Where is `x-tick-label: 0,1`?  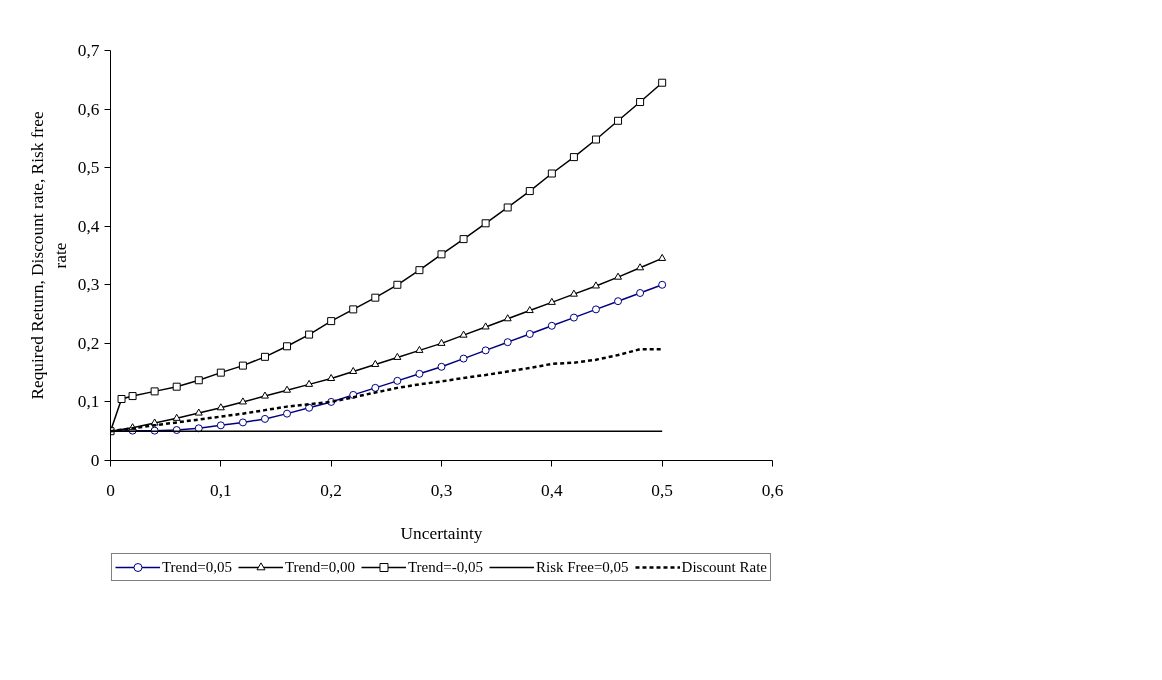 x-tick-label: 0,1 is located at coordinates (221, 490).